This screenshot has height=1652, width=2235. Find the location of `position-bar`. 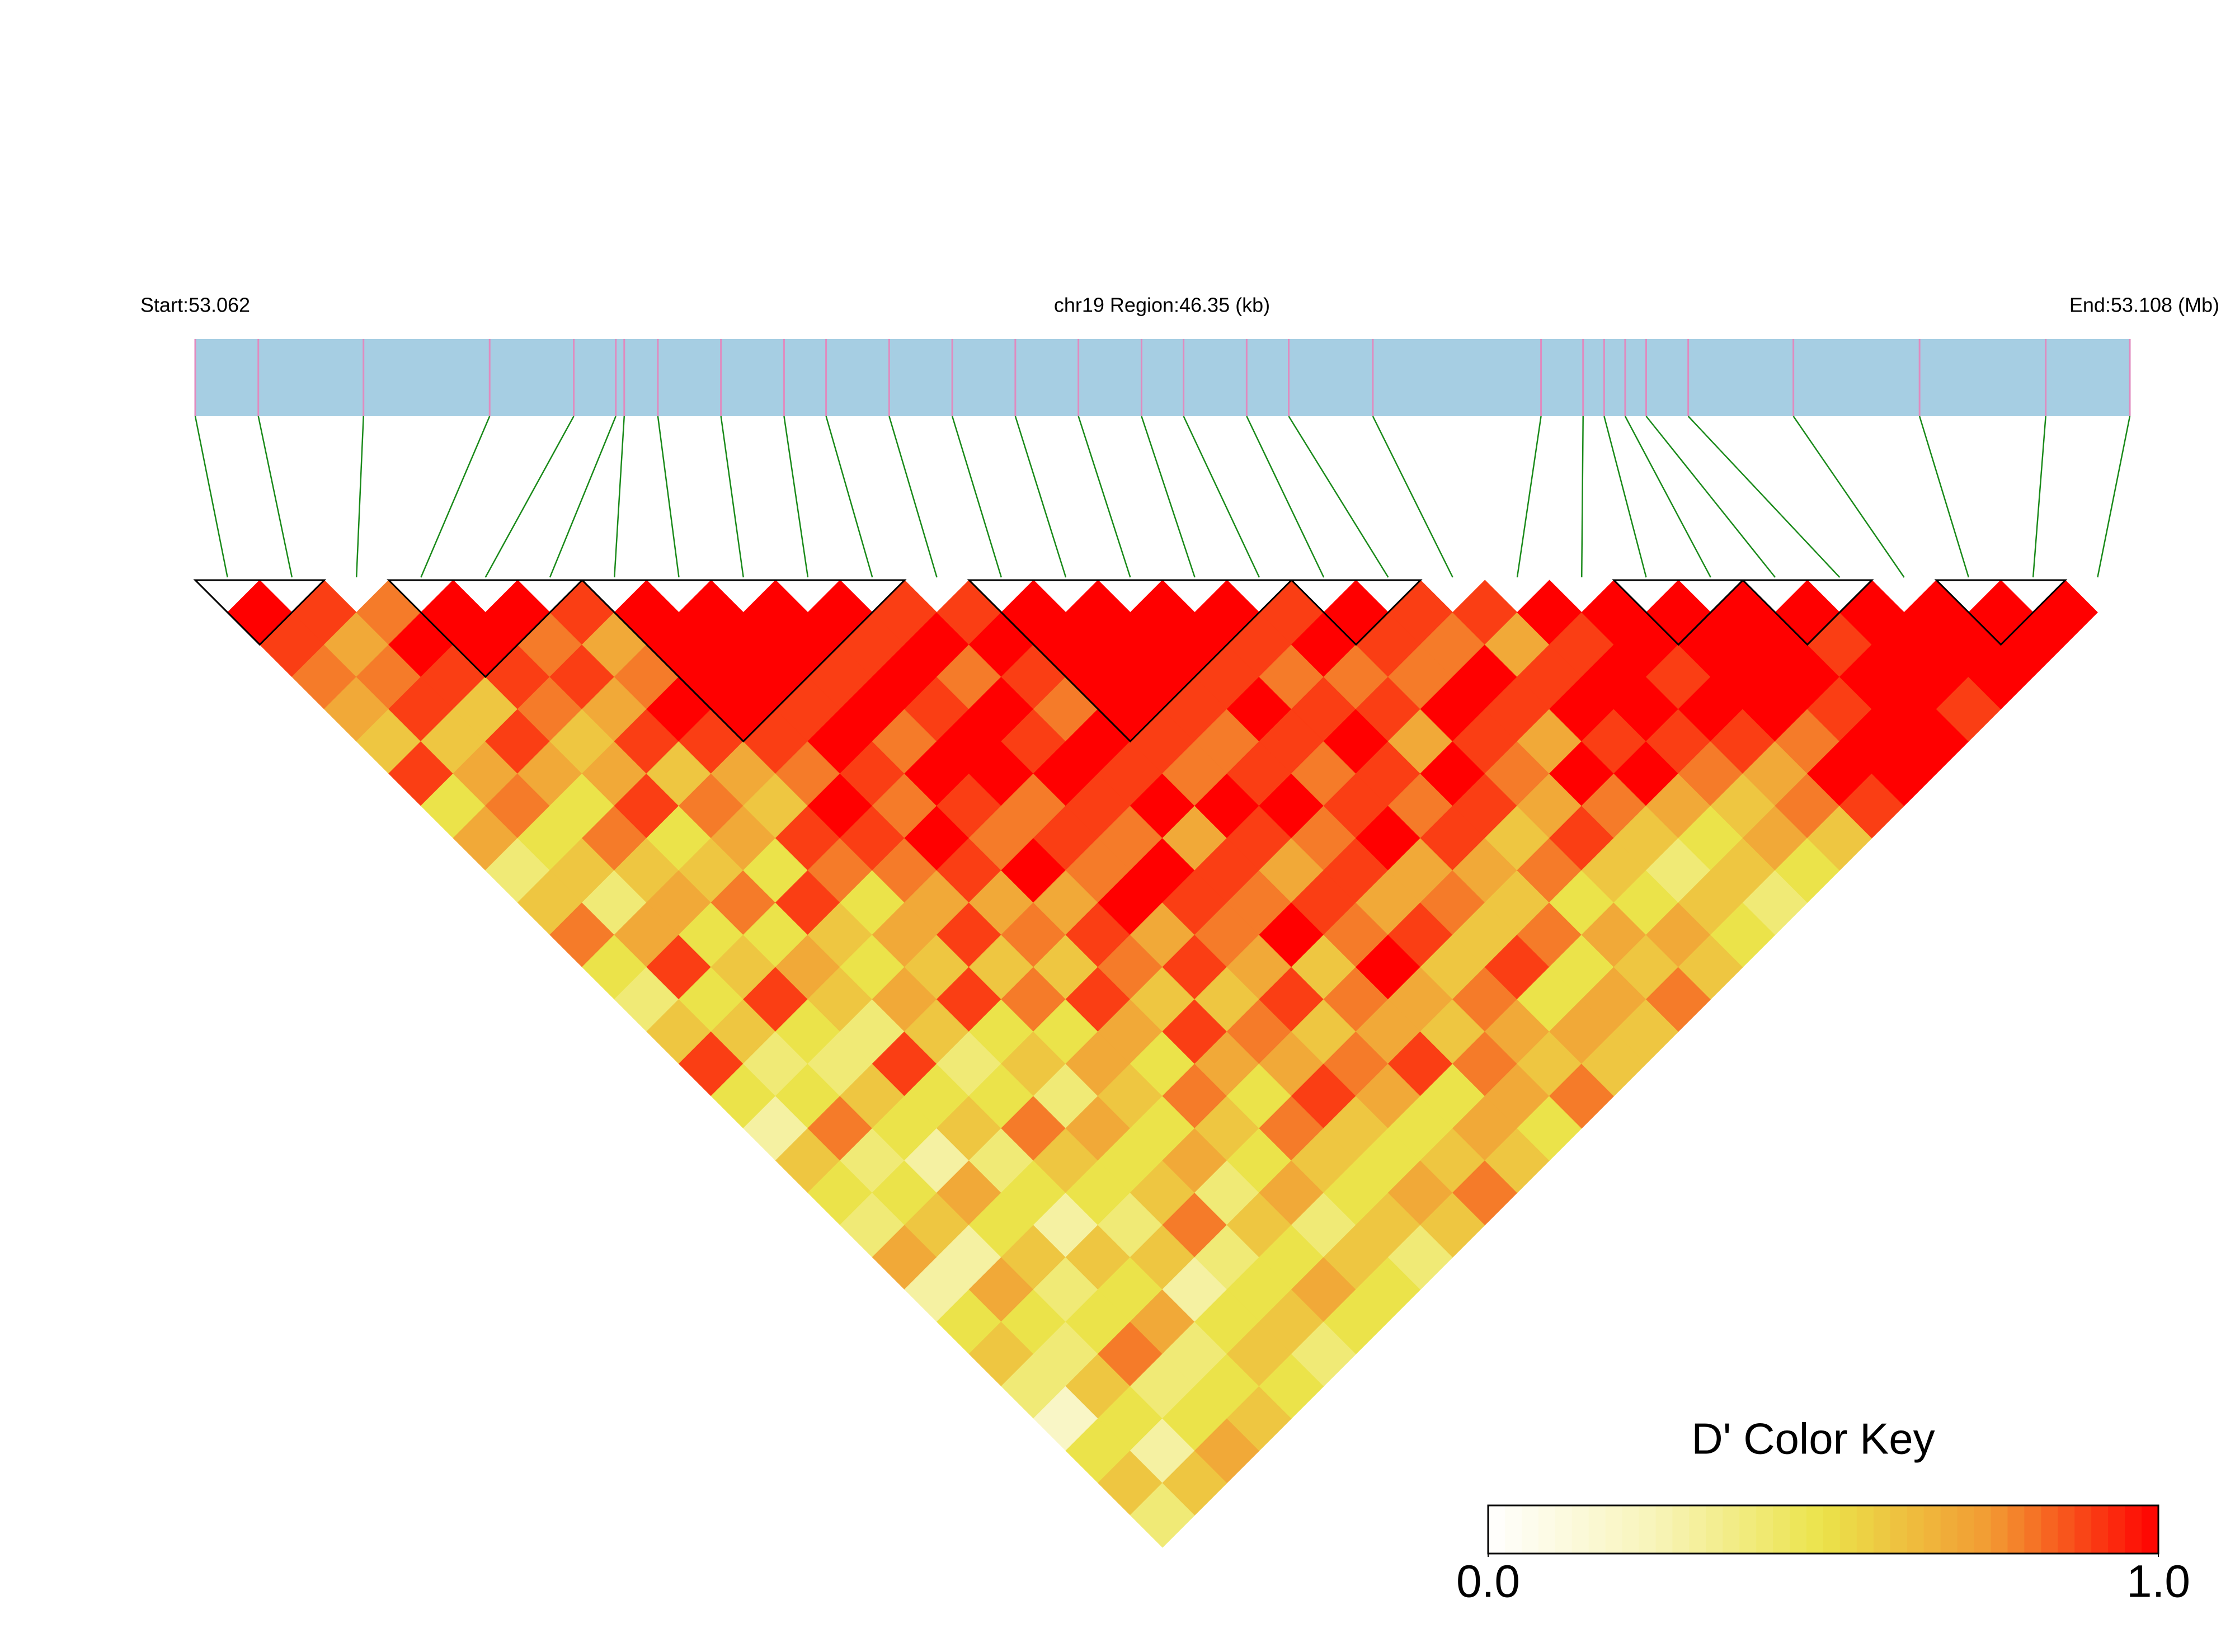

position-bar is located at coordinates (1162, 377).